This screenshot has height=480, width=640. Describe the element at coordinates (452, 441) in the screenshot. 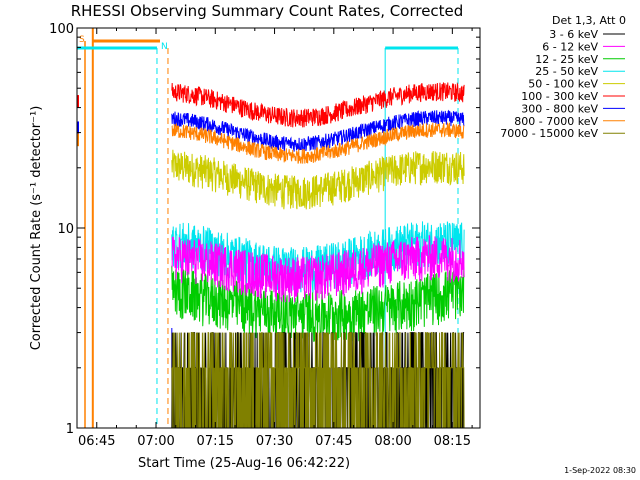

I see `x-tick-label-6: 08:15` at that location.